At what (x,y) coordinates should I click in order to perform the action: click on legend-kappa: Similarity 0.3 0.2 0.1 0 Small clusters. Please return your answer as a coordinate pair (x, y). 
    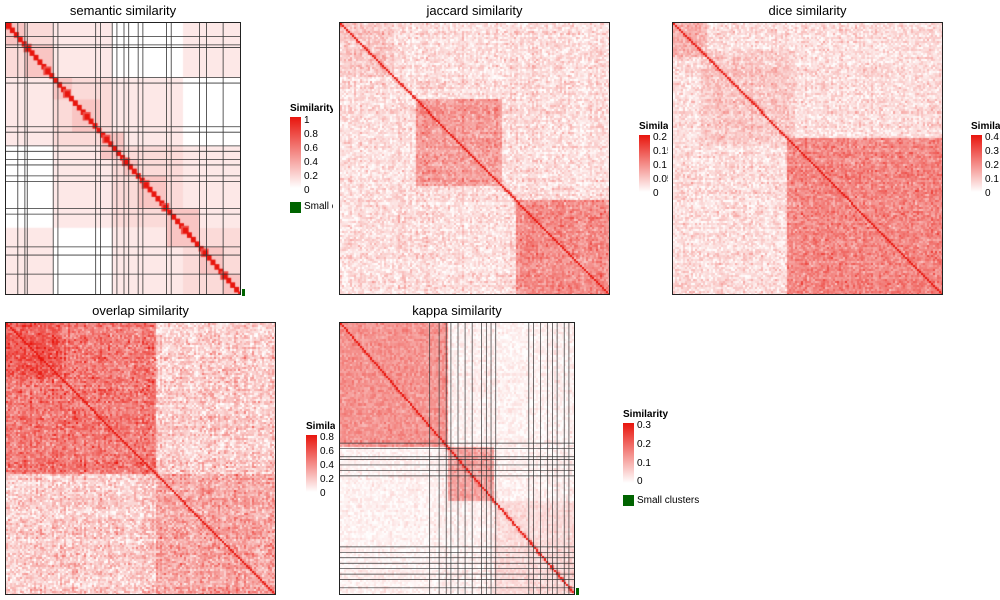
    Looking at the image, I should click on (673, 461).